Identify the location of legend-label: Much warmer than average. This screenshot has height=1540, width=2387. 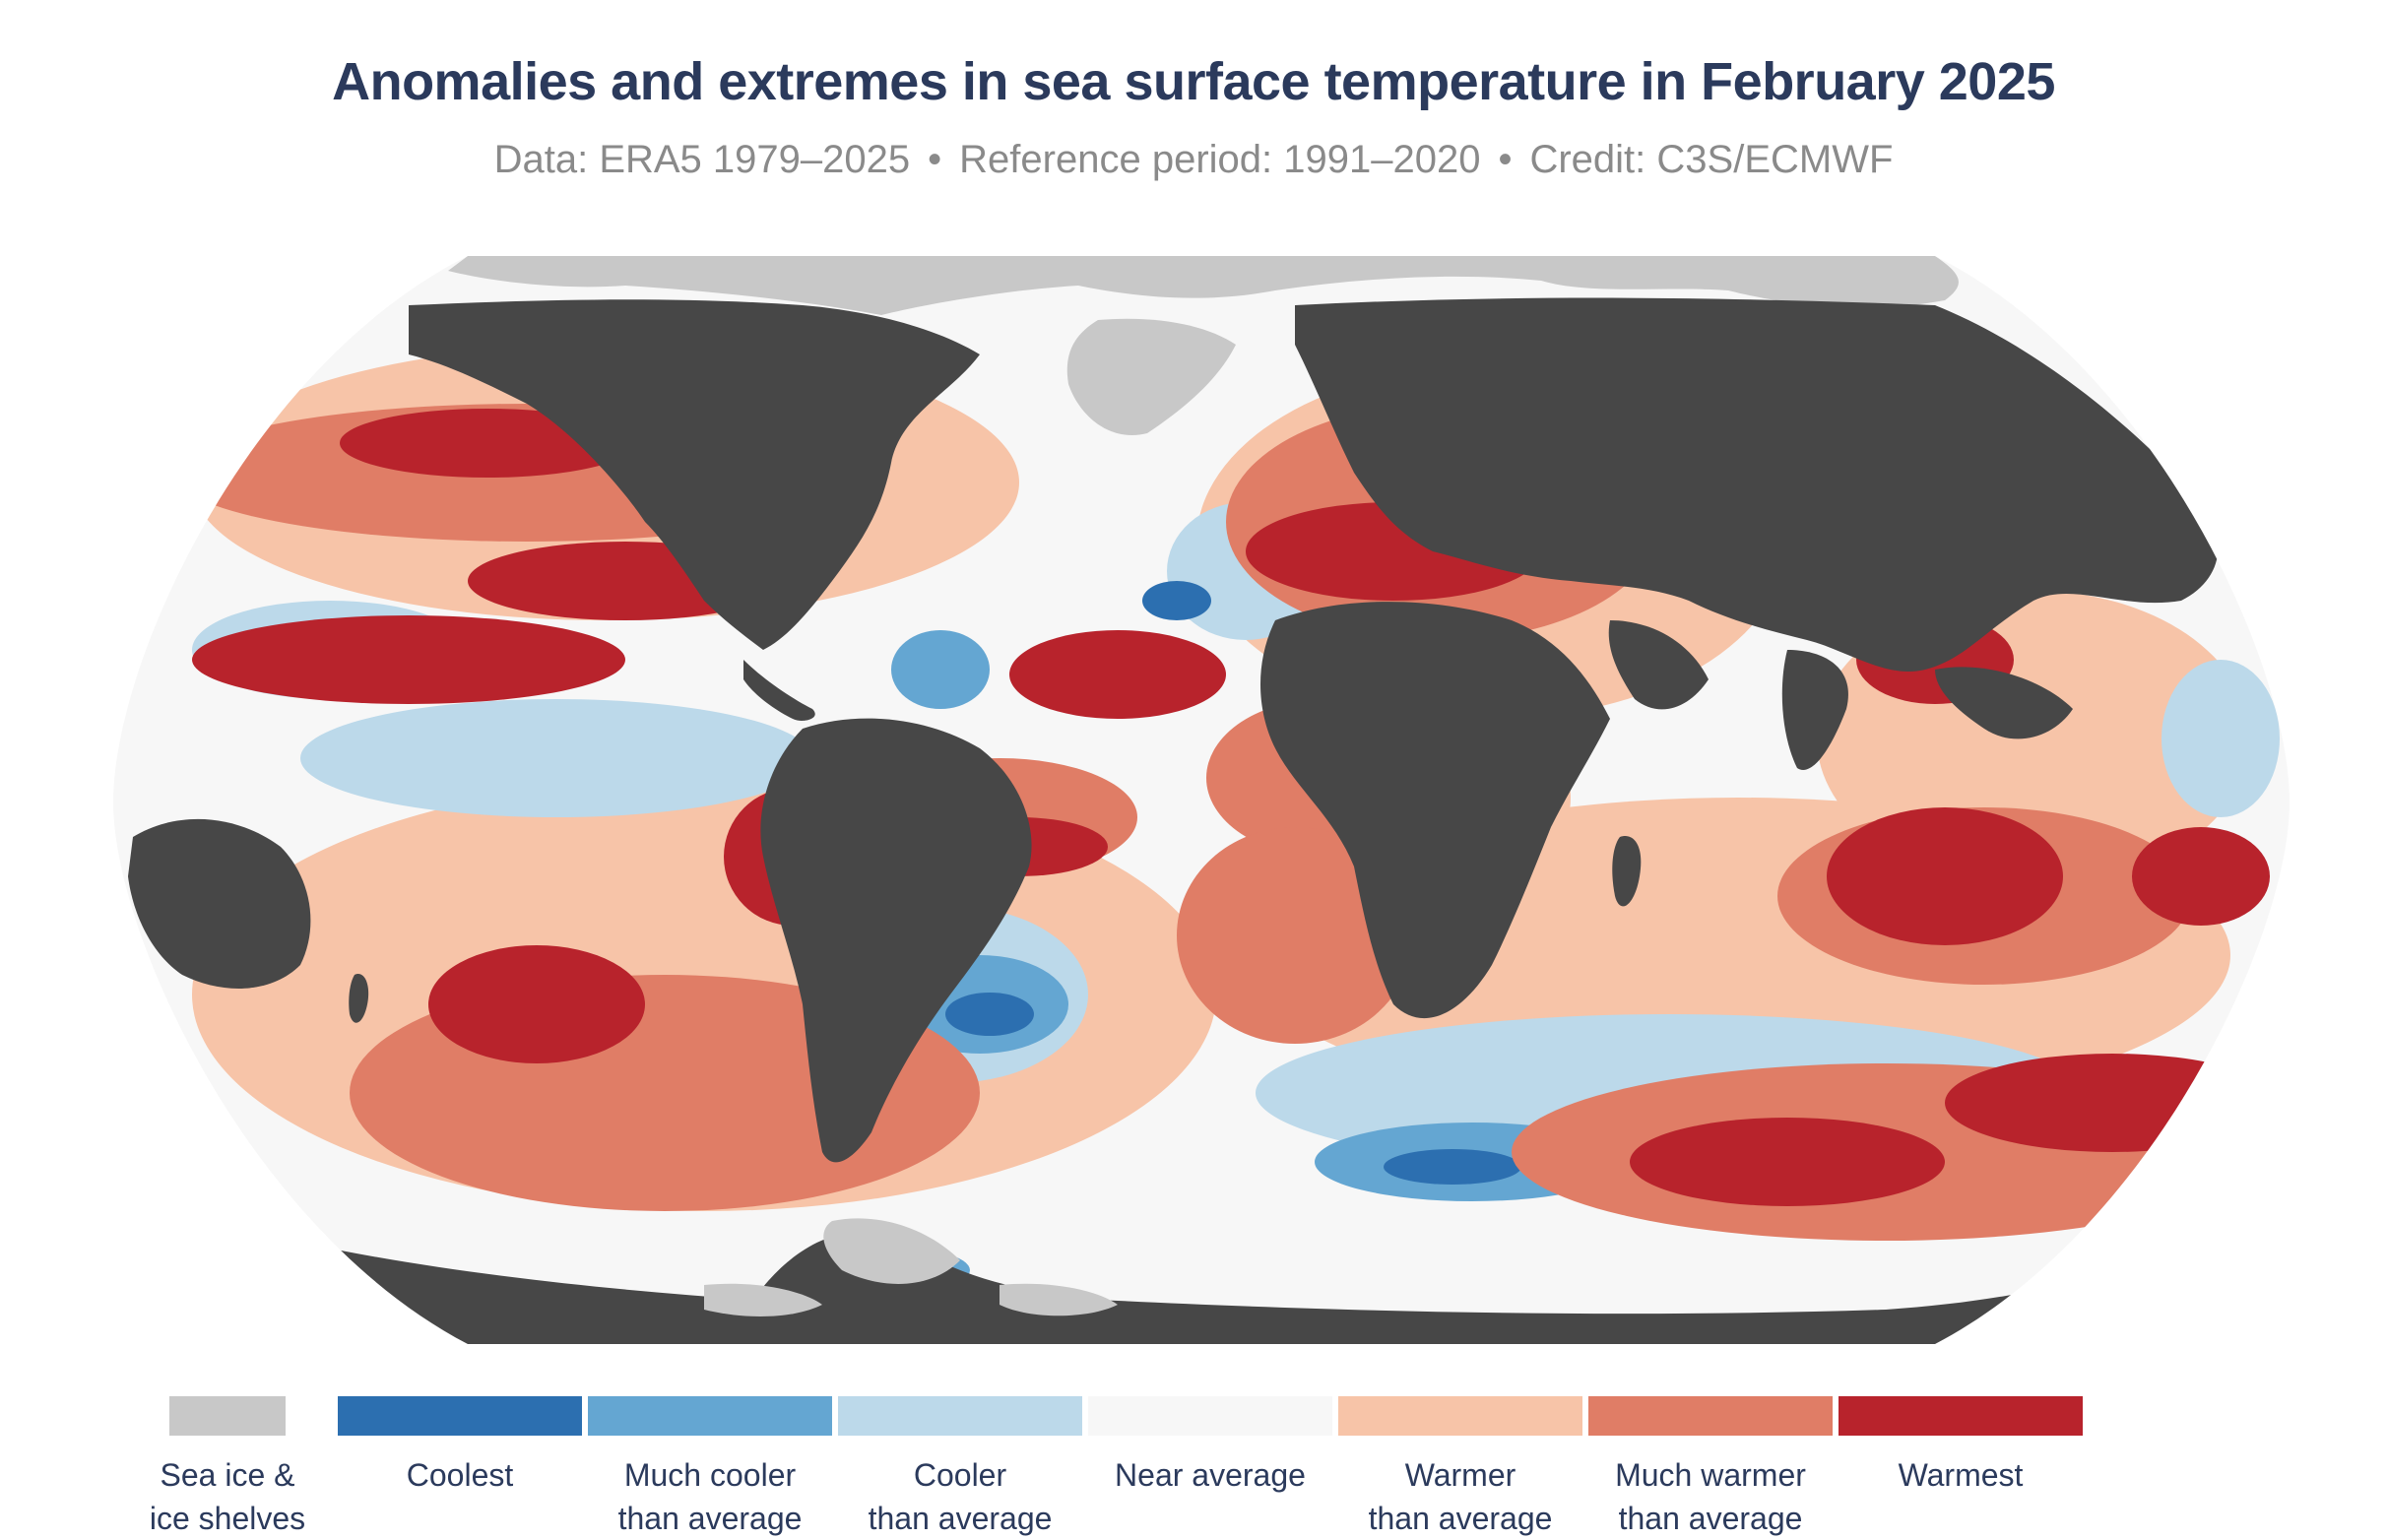
(1710, 1496).